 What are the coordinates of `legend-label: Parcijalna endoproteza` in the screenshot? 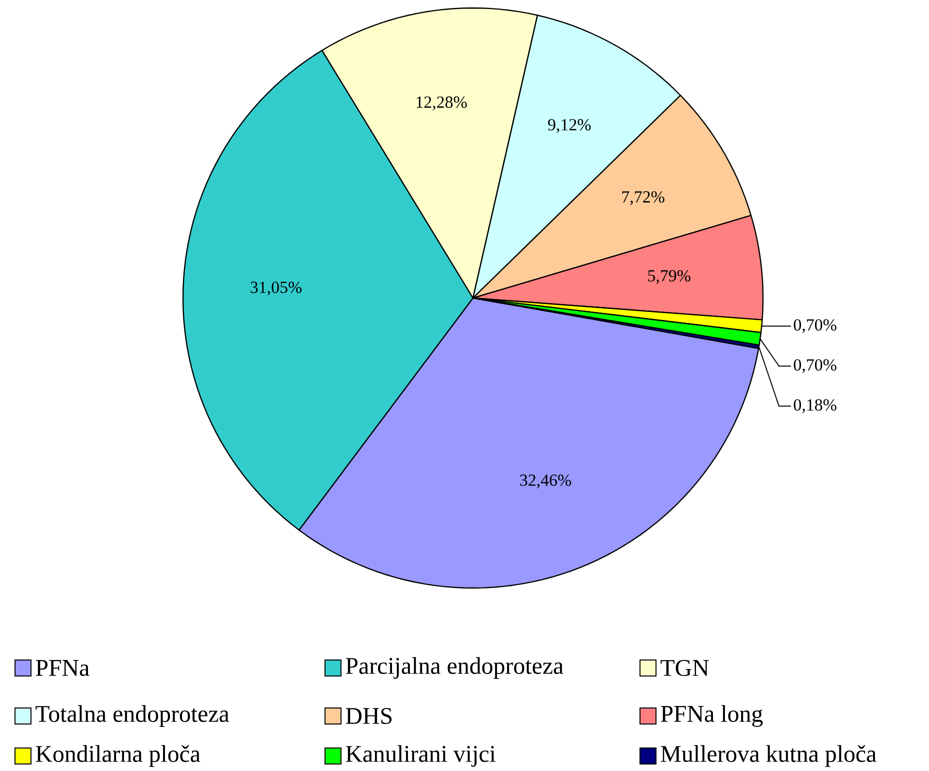 It's located at (455, 668).